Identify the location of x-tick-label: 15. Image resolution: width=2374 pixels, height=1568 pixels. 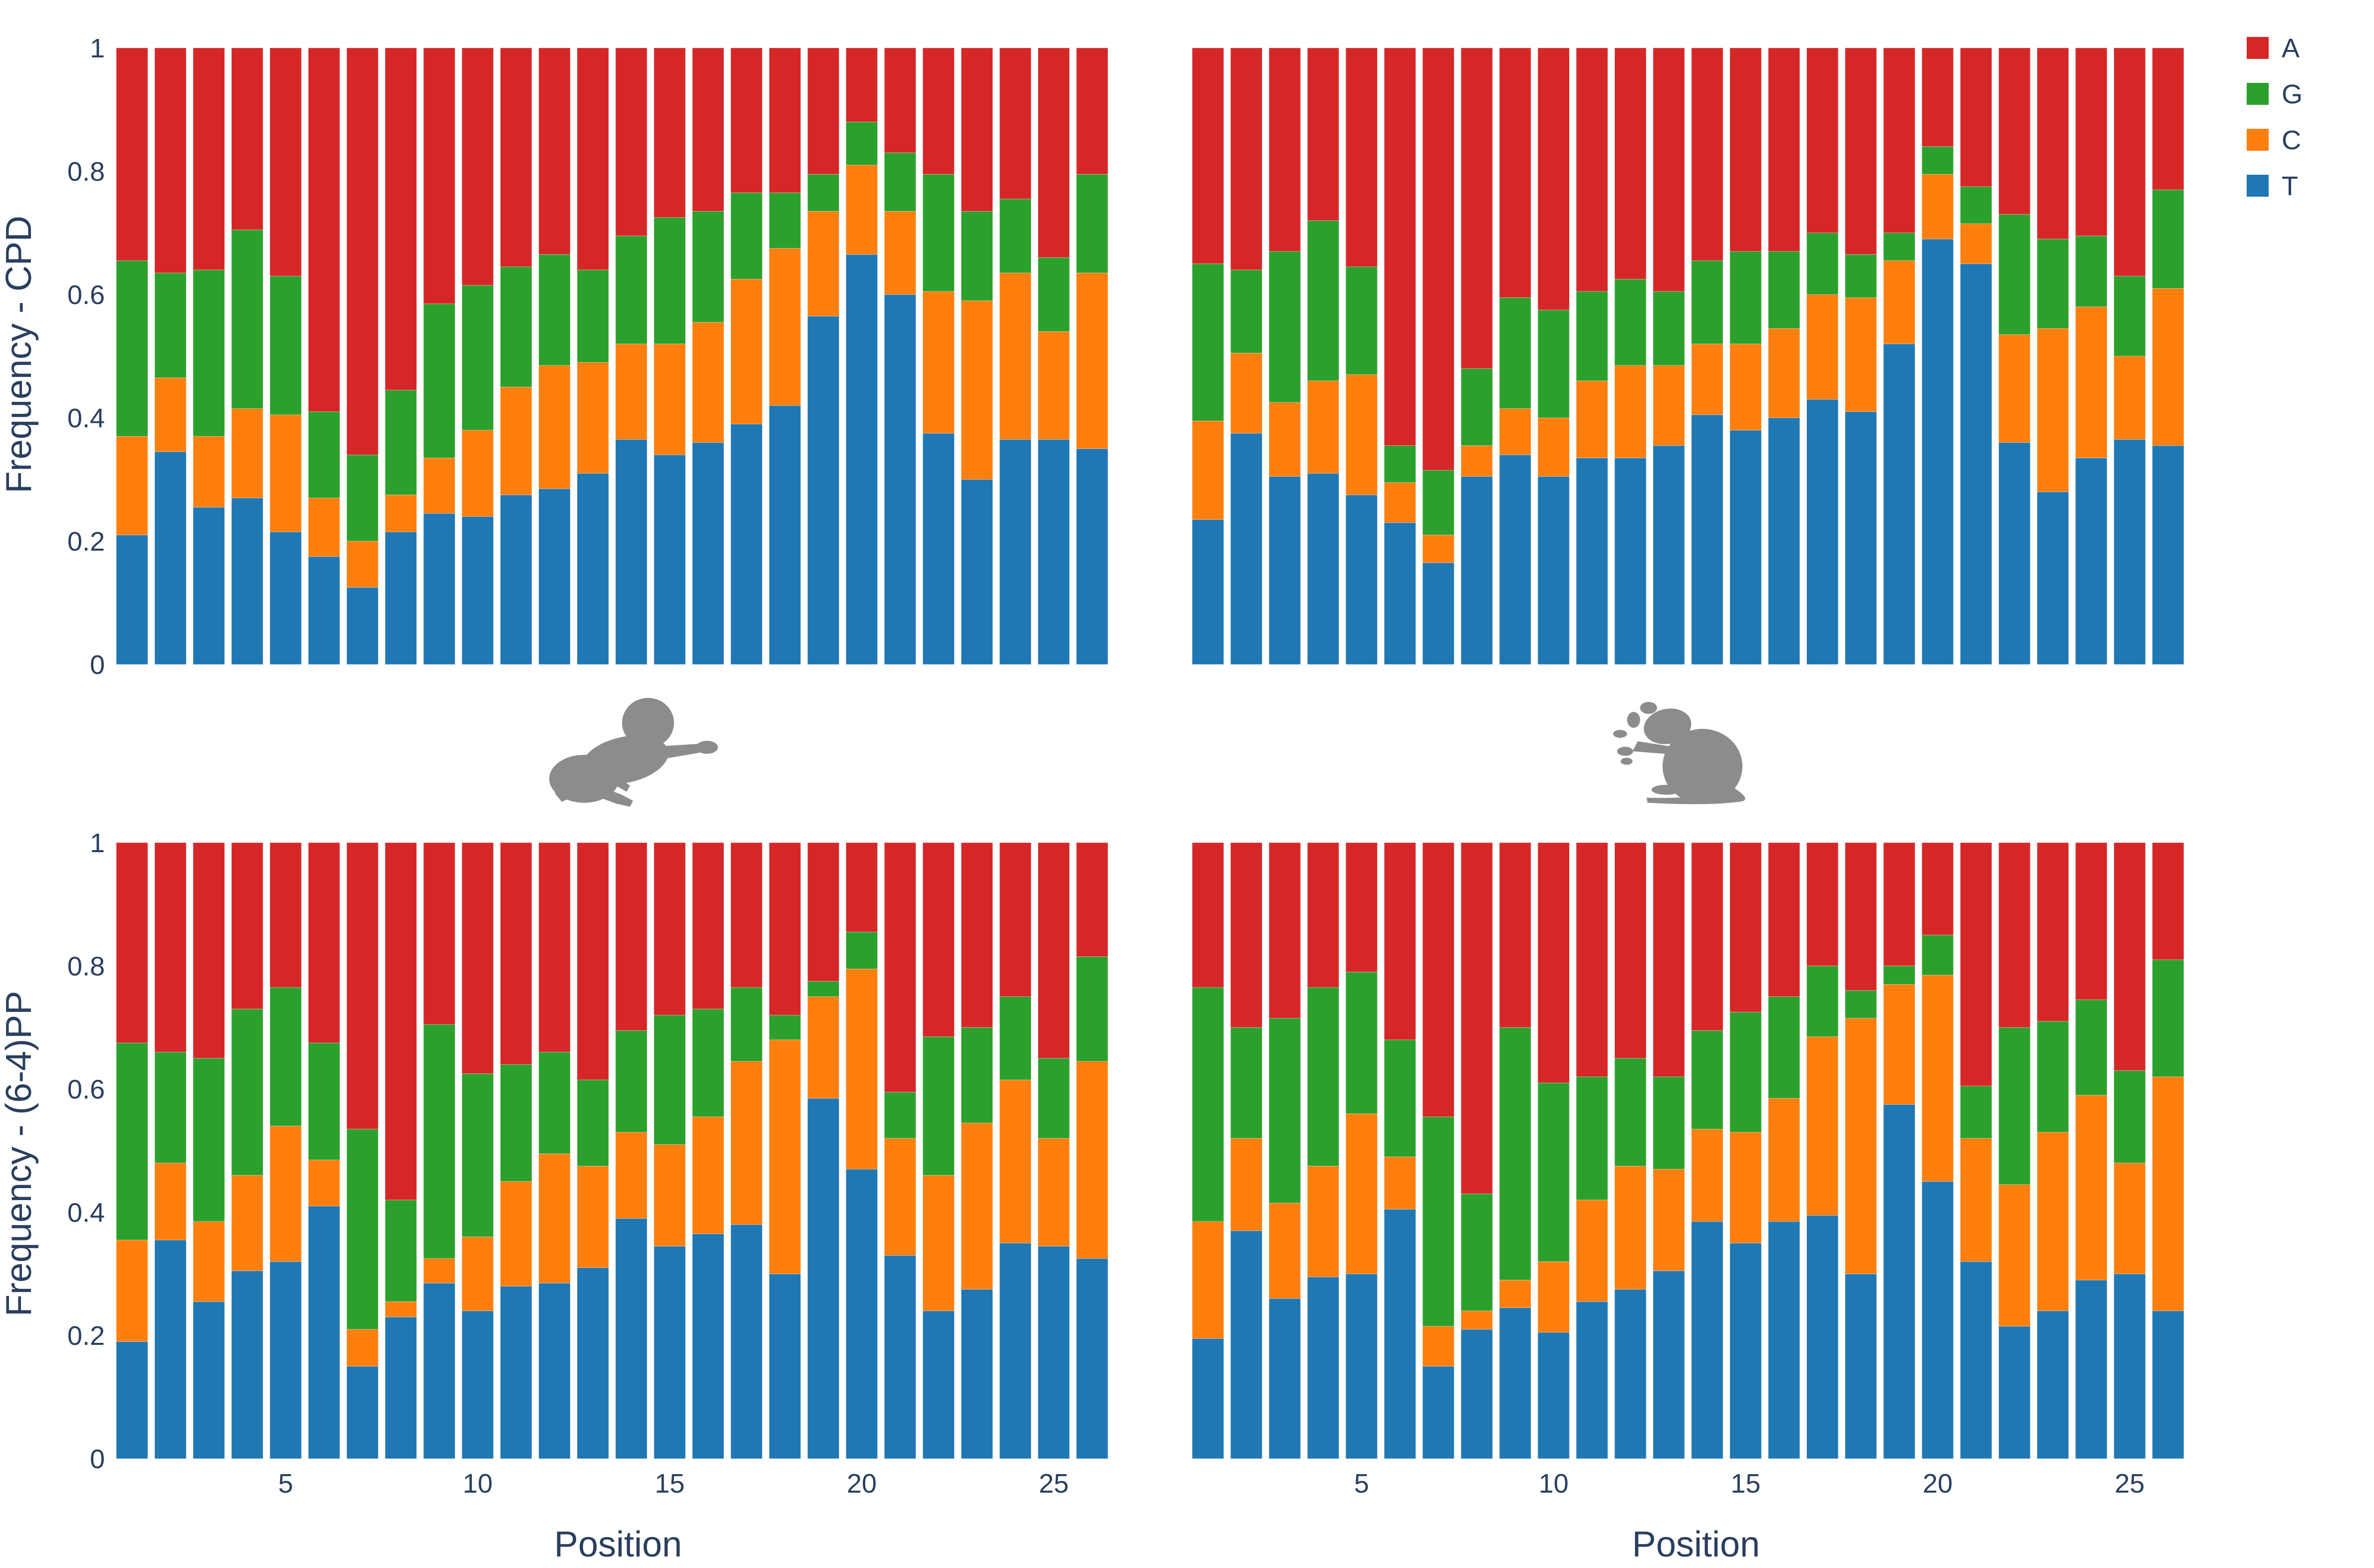
(1745, 1484).